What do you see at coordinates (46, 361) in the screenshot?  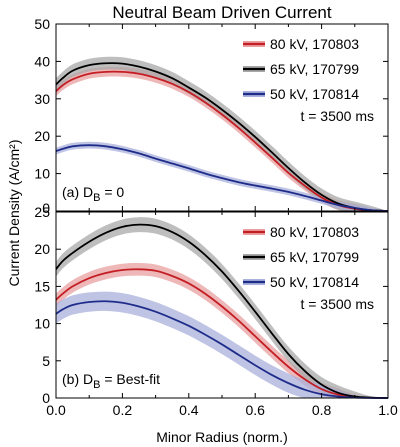 I see `y-tick-label-b: 5` at bounding box center [46, 361].